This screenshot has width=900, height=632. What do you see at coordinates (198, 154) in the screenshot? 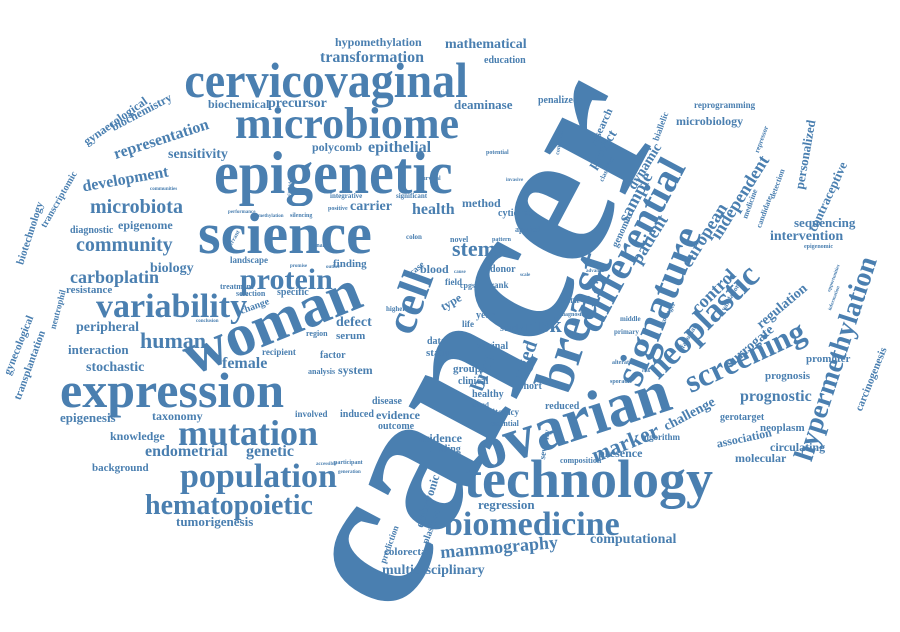
I see `word-sensitivity: sensitivity` at bounding box center [198, 154].